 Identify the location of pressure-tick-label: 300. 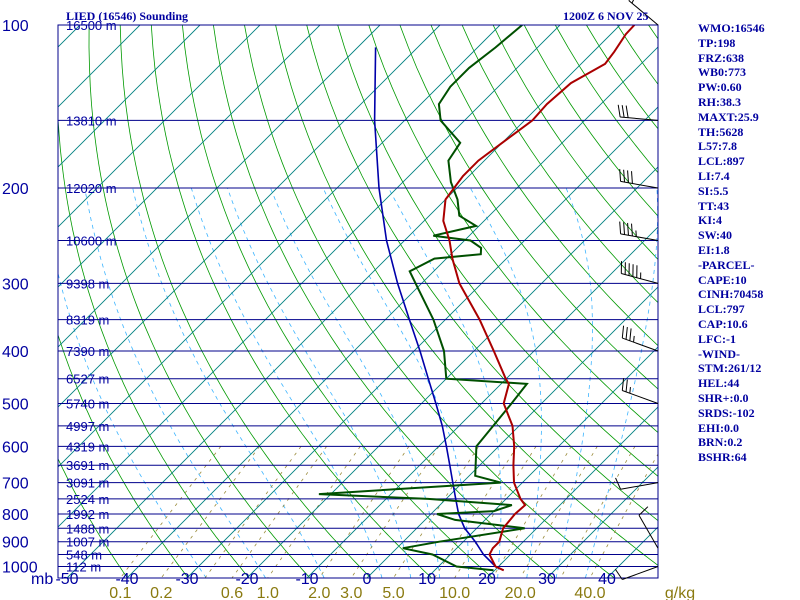
(15, 284).